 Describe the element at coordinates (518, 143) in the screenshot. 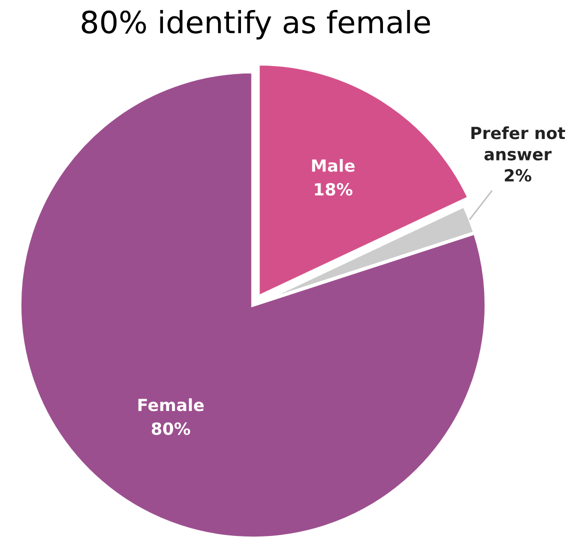

I see `slice-label: Prefer not answer` at that location.